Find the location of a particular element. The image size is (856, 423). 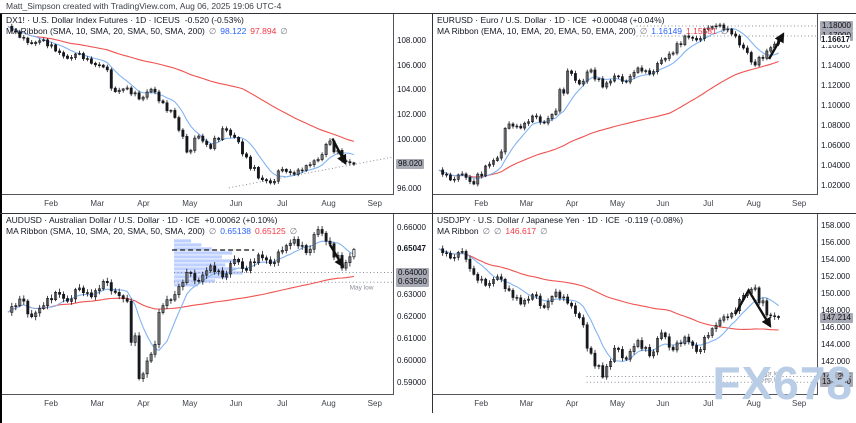

price-axis-label: 152.000 is located at coordinates (835, 276).